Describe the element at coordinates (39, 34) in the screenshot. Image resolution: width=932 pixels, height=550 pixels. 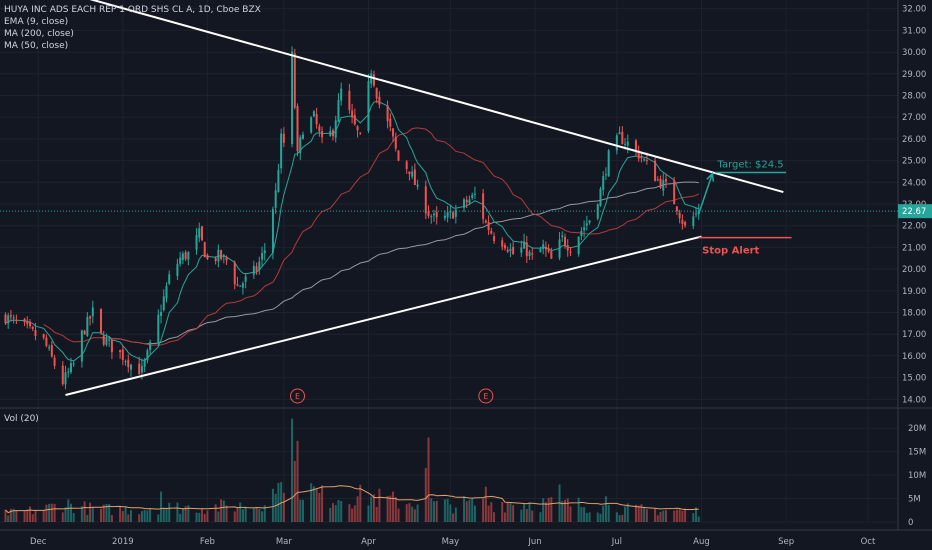
I see `legend-ma200: MA (200, close)` at that location.